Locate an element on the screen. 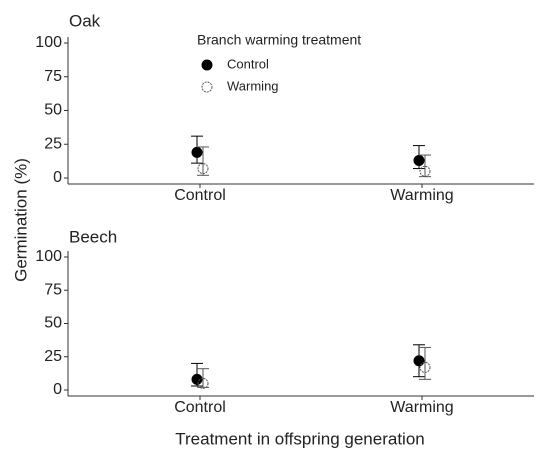 The height and width of the screenshot is (450, 544). panel-title: Beech is located at coordinates (93, 236).